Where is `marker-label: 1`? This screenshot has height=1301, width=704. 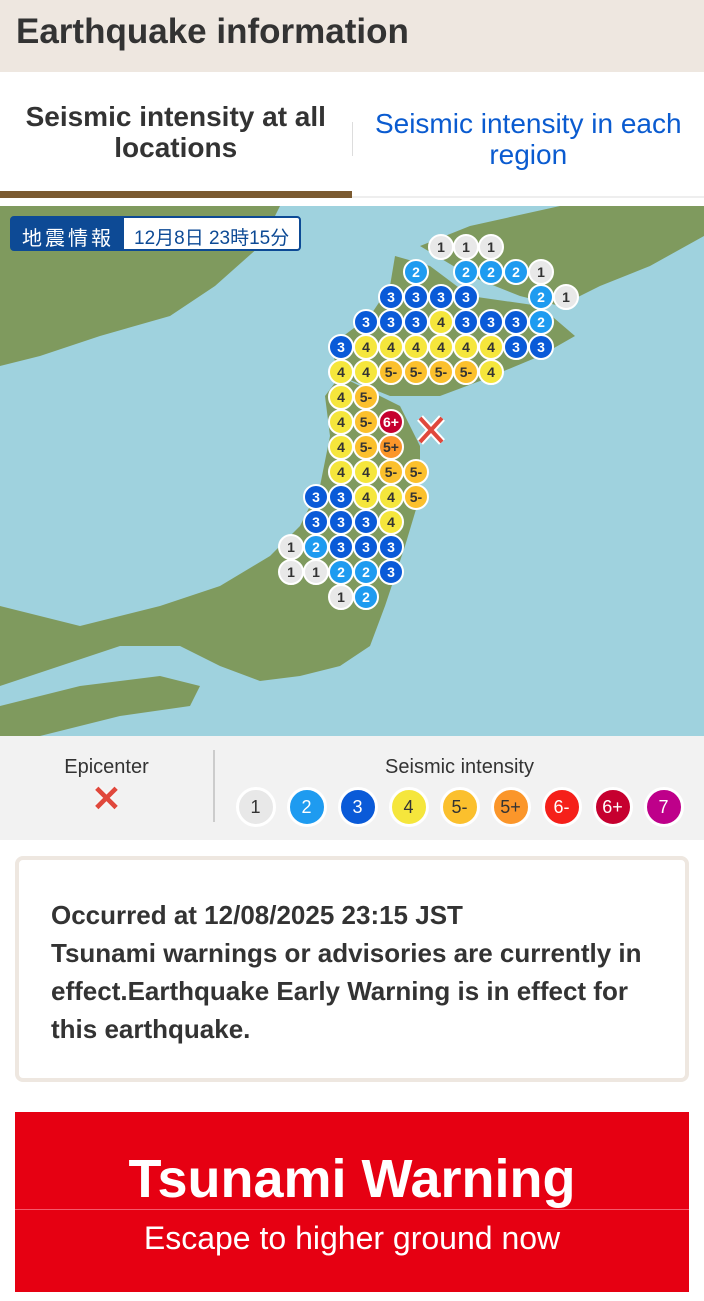
marker-label: 1 is located at coordinates (341, 597).